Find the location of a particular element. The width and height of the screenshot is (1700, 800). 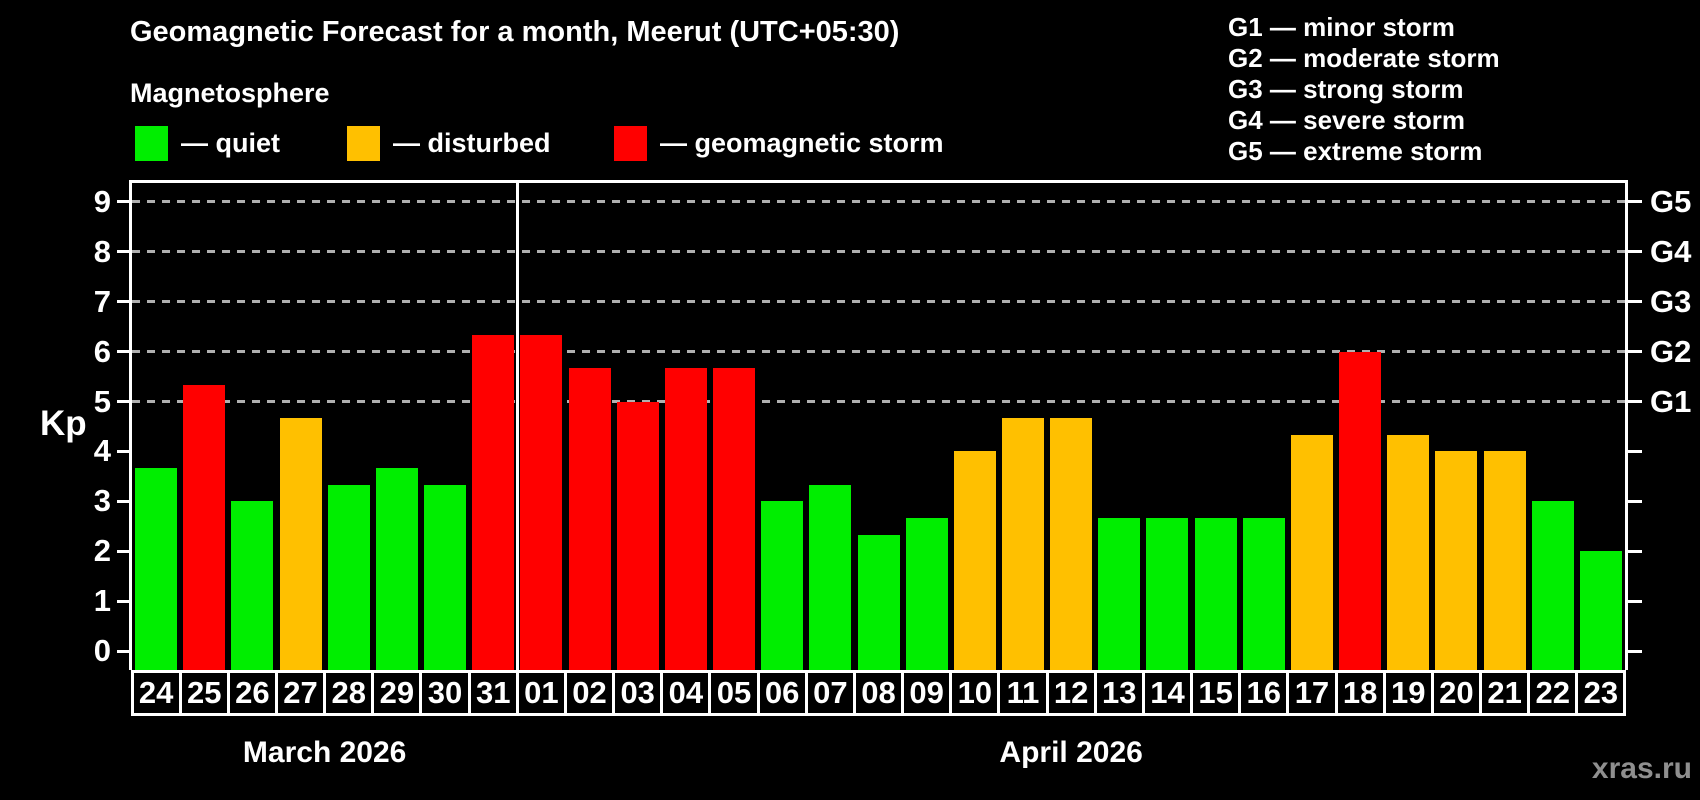

gridline-kp9 is located at coordinates (878, 202).